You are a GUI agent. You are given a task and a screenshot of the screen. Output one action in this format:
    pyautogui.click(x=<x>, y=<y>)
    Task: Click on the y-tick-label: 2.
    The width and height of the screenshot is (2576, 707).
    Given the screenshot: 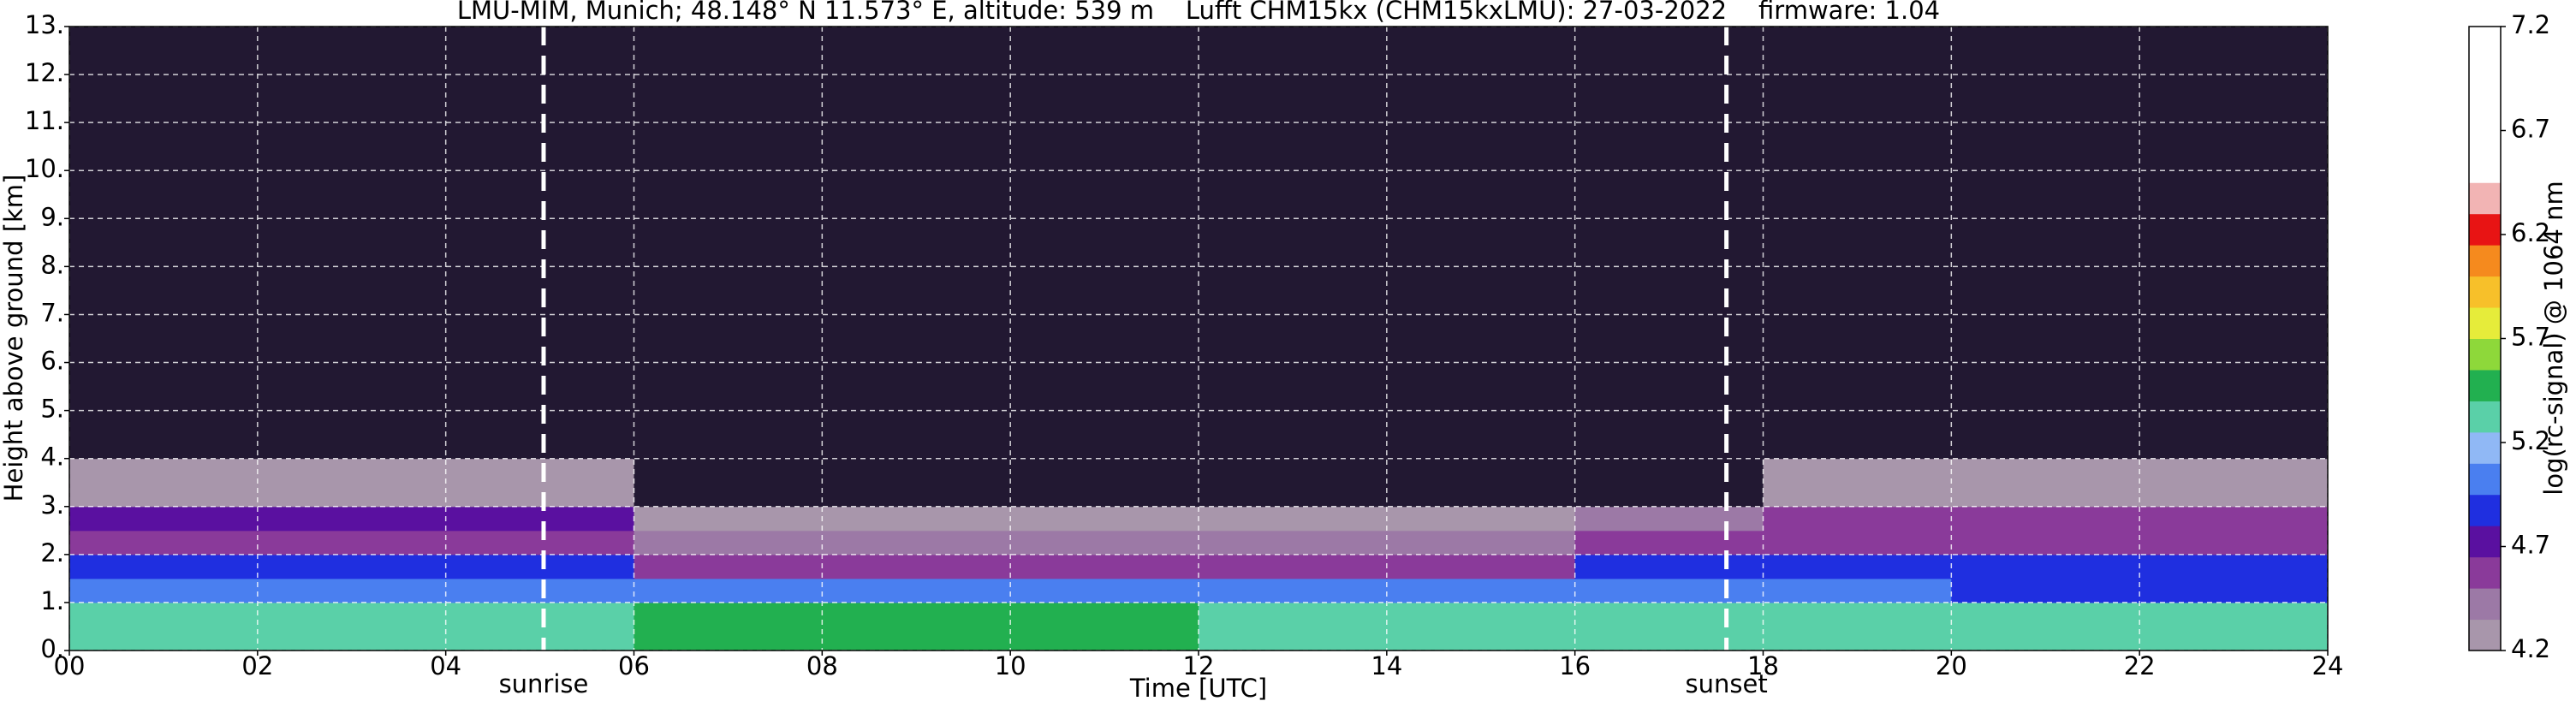 What is the action you would take?
    pyautogui.click(x=52, y=552)
    